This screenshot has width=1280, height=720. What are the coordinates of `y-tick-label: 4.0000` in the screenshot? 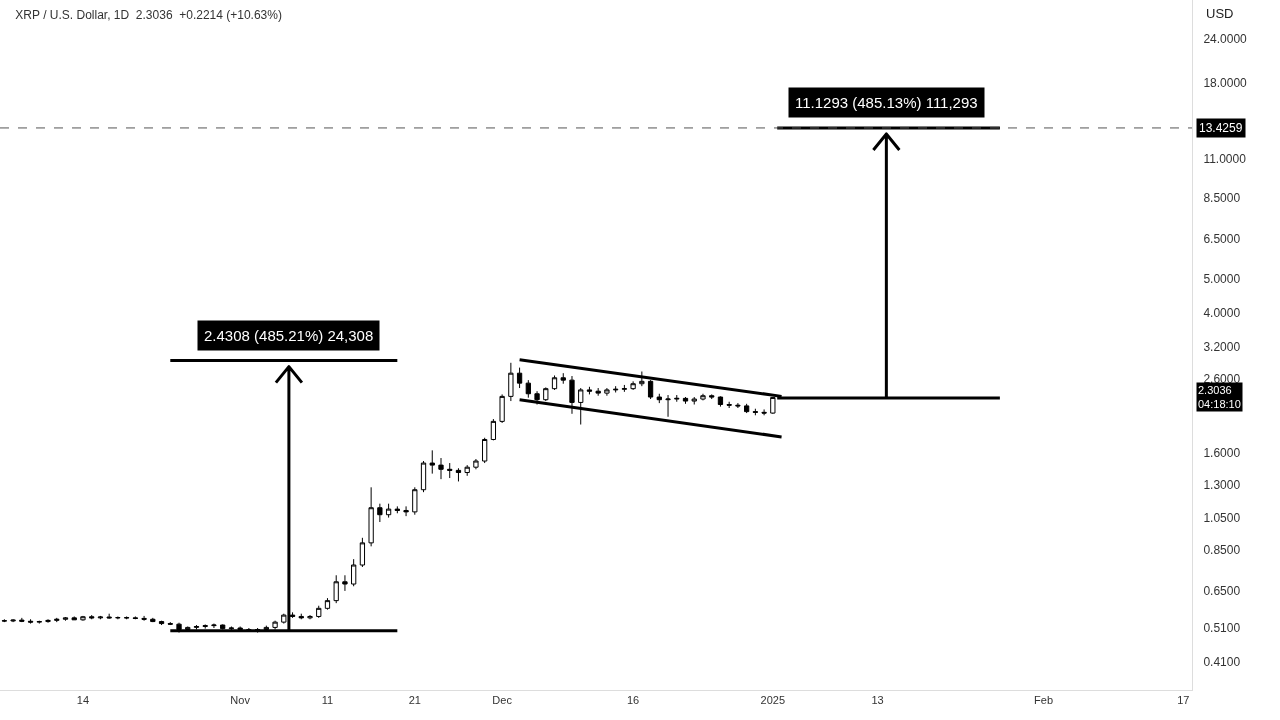 It's located at (1222, 313).